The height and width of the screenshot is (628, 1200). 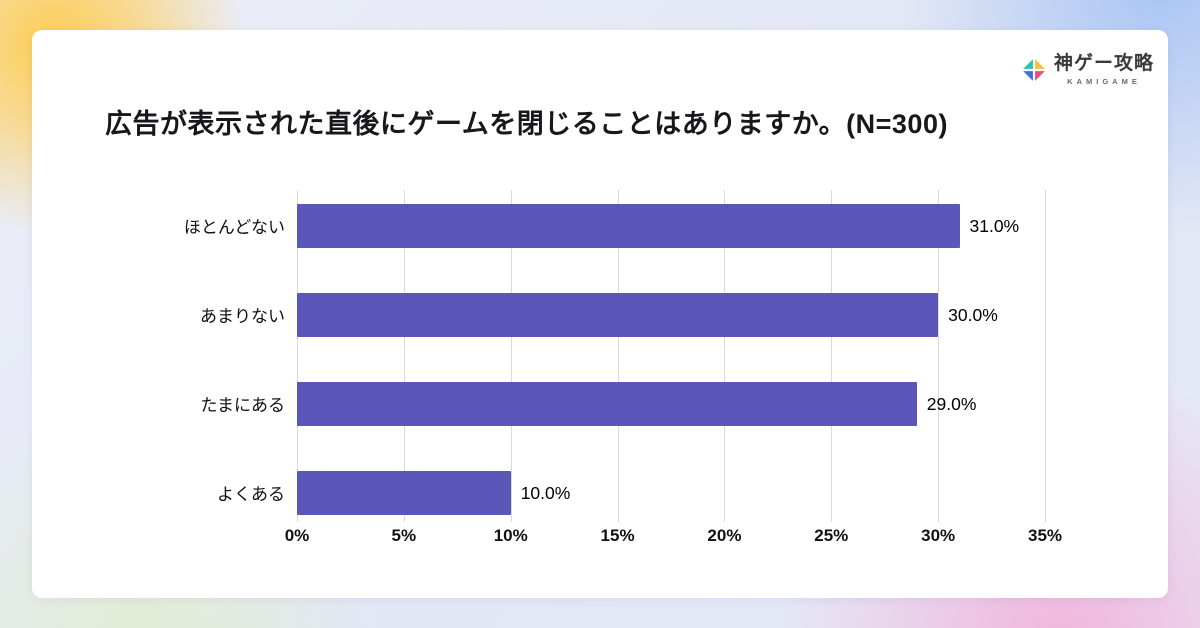 What do you see at coordinates (297, 535) in the screenshot?
I see `x-tick-label: 0%` at bounding box center [297, 535].